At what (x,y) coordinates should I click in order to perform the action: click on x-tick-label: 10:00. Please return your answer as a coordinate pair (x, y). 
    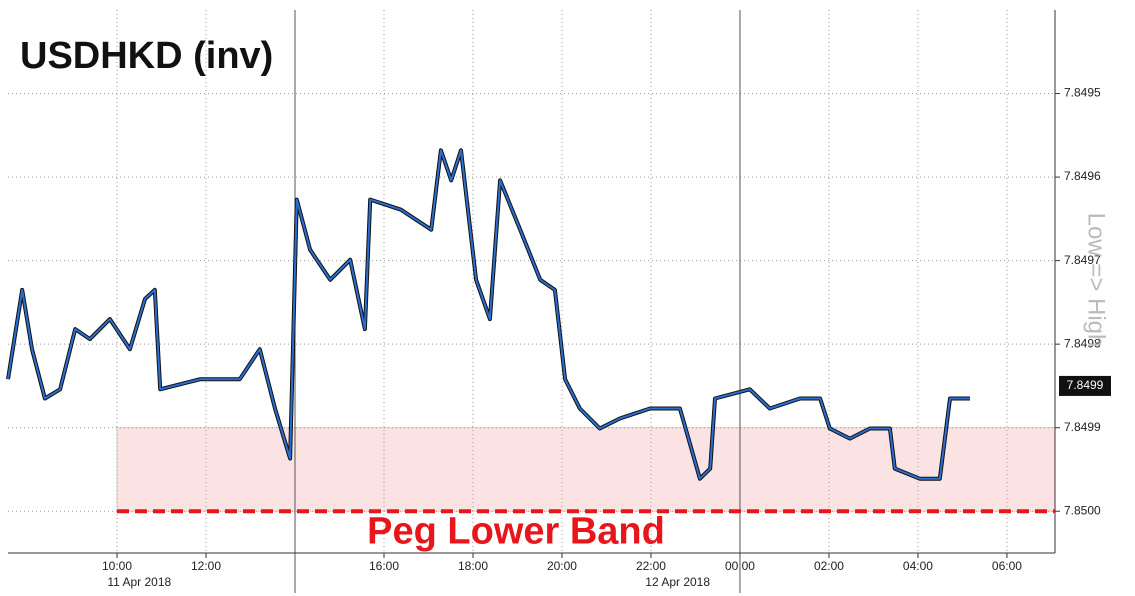
    Looking at the image, I should click on (117, 566).